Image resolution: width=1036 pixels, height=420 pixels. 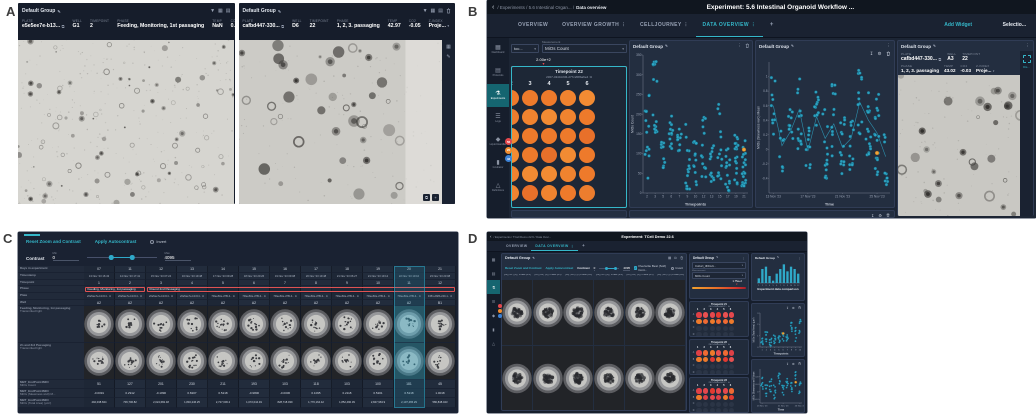 What do you see at coordinates (228, 11) in the screenshot?
I see `cols-icon: ▤` at bounding box center [228, 11].